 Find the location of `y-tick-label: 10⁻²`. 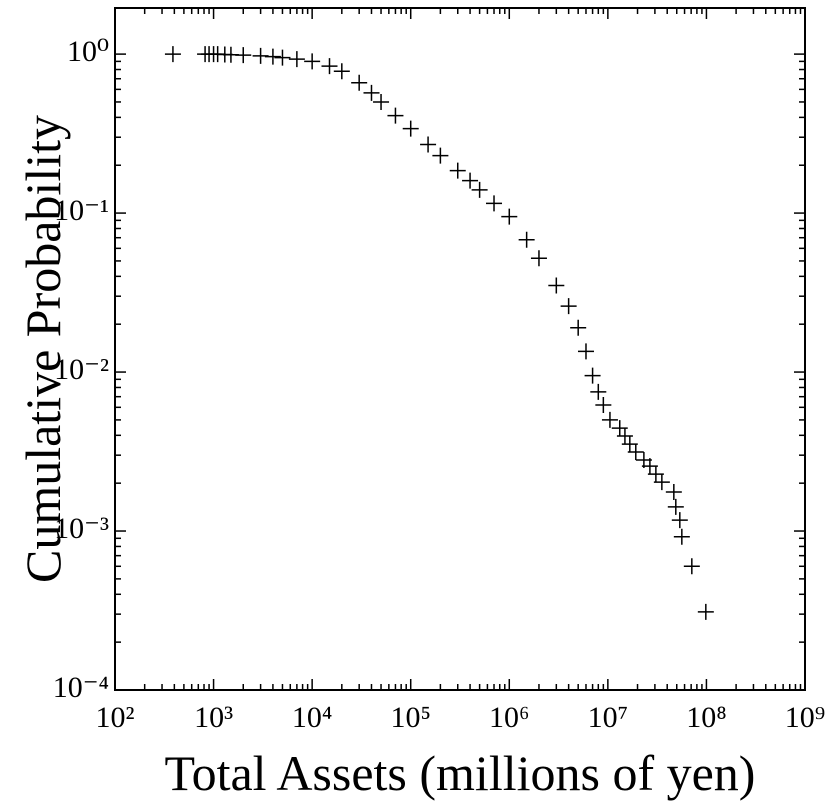

y-tick-label: 10⁻² is located at coordinates (81, 369).